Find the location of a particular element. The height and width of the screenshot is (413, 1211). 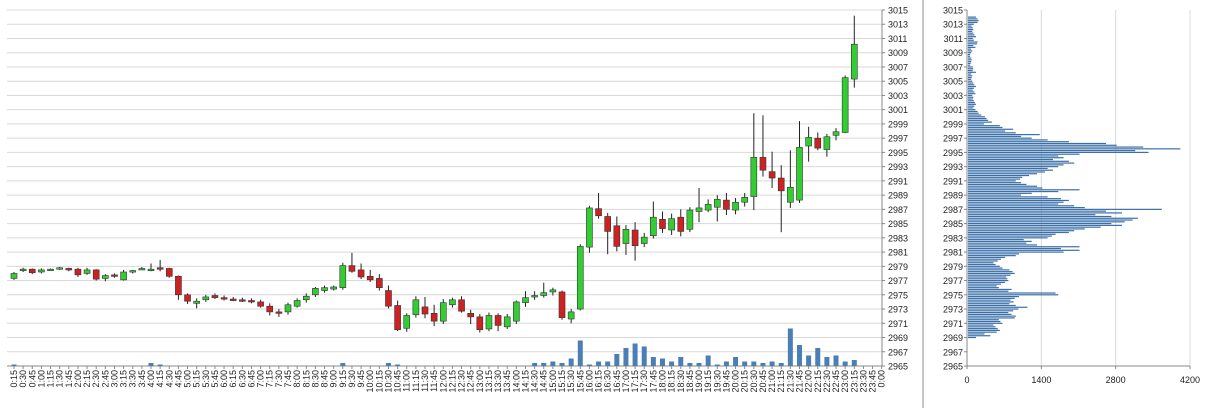

main-x-tick-label: 6:00 is located at coordinates (224, 379).